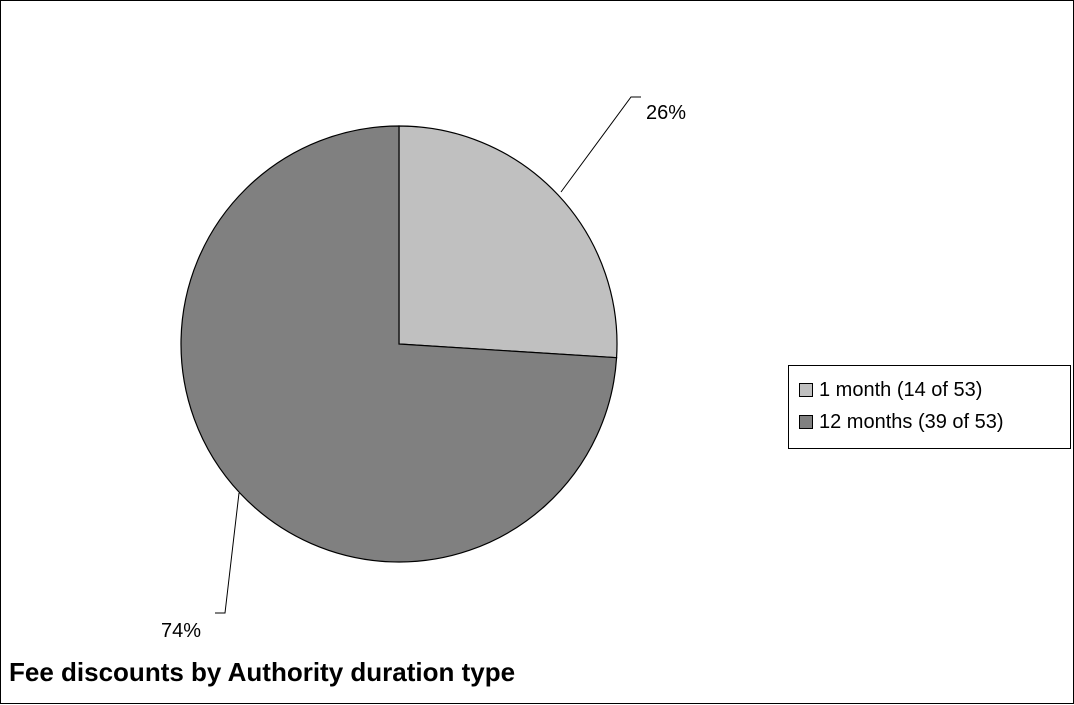 The height and width of the screenshot is (705, 1074). I want to click on data-label-1-month: 26%, so click(666, 113).